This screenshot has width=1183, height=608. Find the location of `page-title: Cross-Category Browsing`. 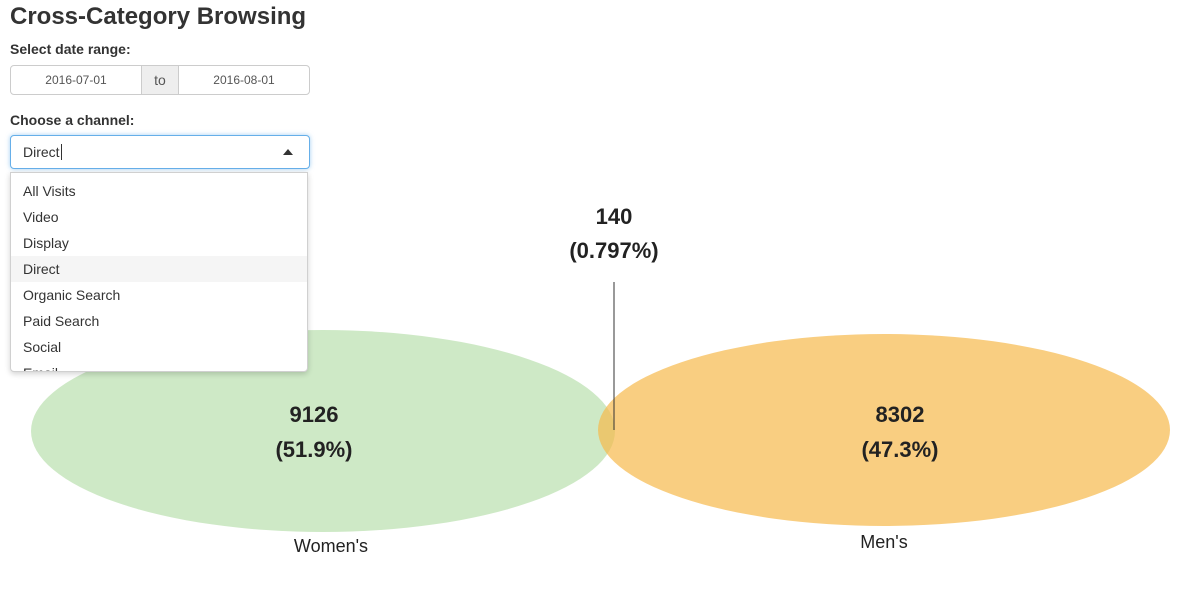

page-title: Cross-Category Browsing is located at coordinates (158, 16).